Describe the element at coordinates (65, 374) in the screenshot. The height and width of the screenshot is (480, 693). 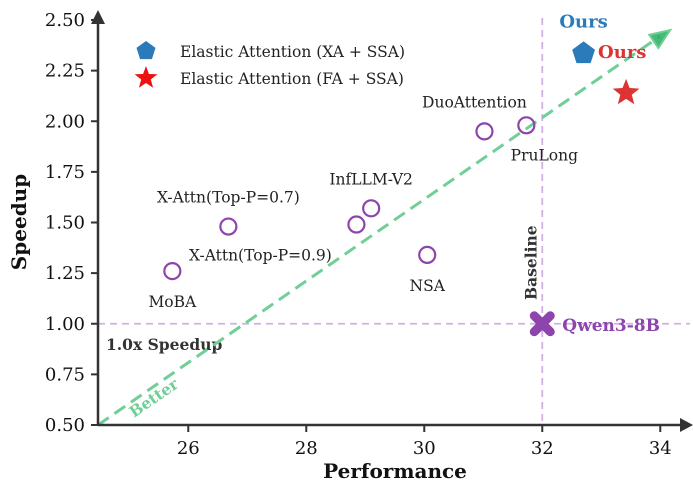
I see `y-tick-label: 0.75` at that location.